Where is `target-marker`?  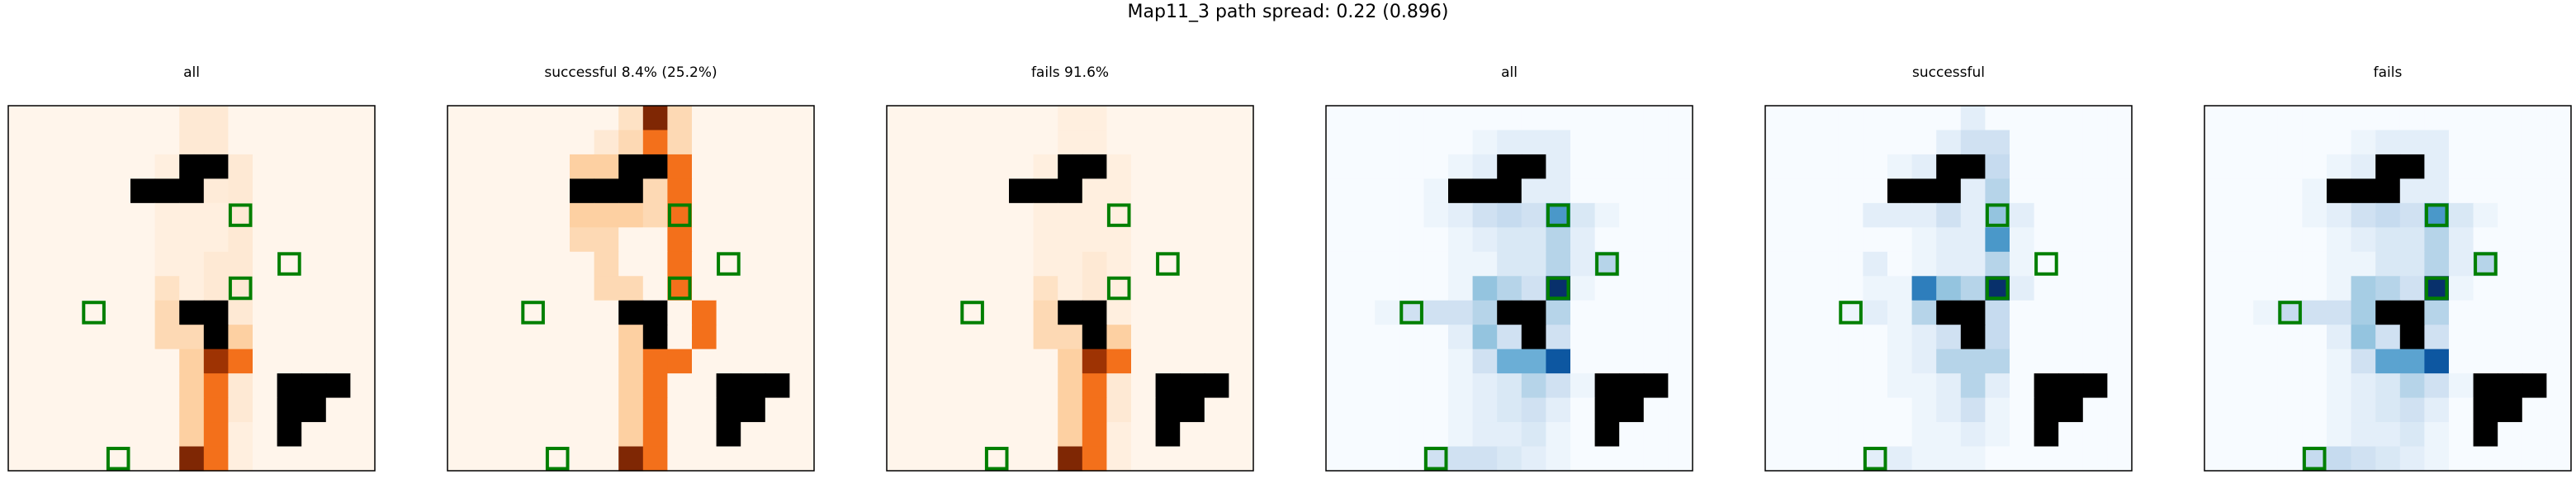 target-marker is located at coordinates (729, 264).